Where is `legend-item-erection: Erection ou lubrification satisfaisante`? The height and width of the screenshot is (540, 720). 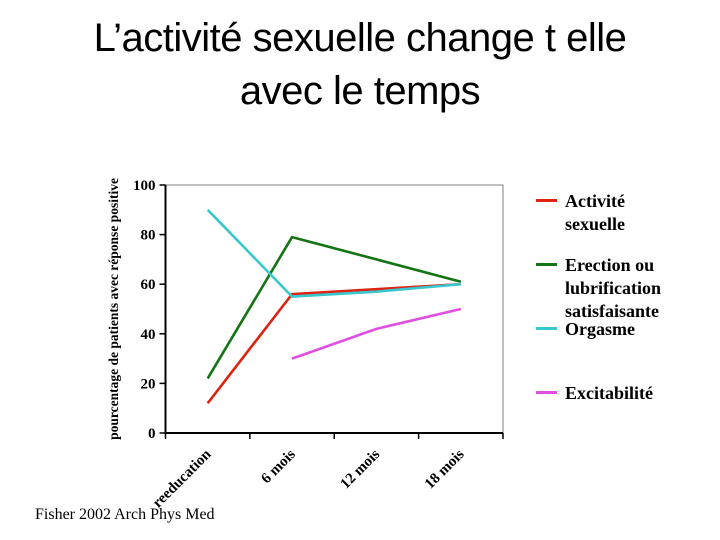 legend-item-erection: Erection ou lubrification satisfaisante is located at coordinates (606, 288).